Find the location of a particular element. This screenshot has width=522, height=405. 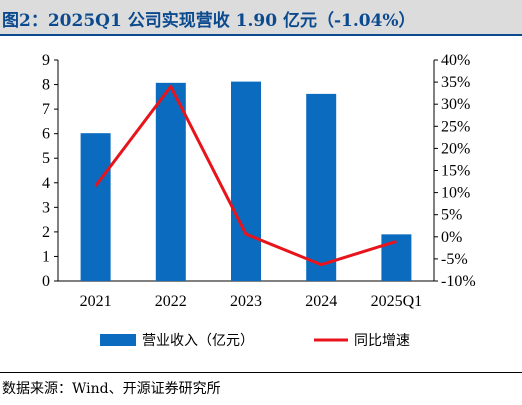

right-tick-label: -10% is located at coordinates (458, 281).